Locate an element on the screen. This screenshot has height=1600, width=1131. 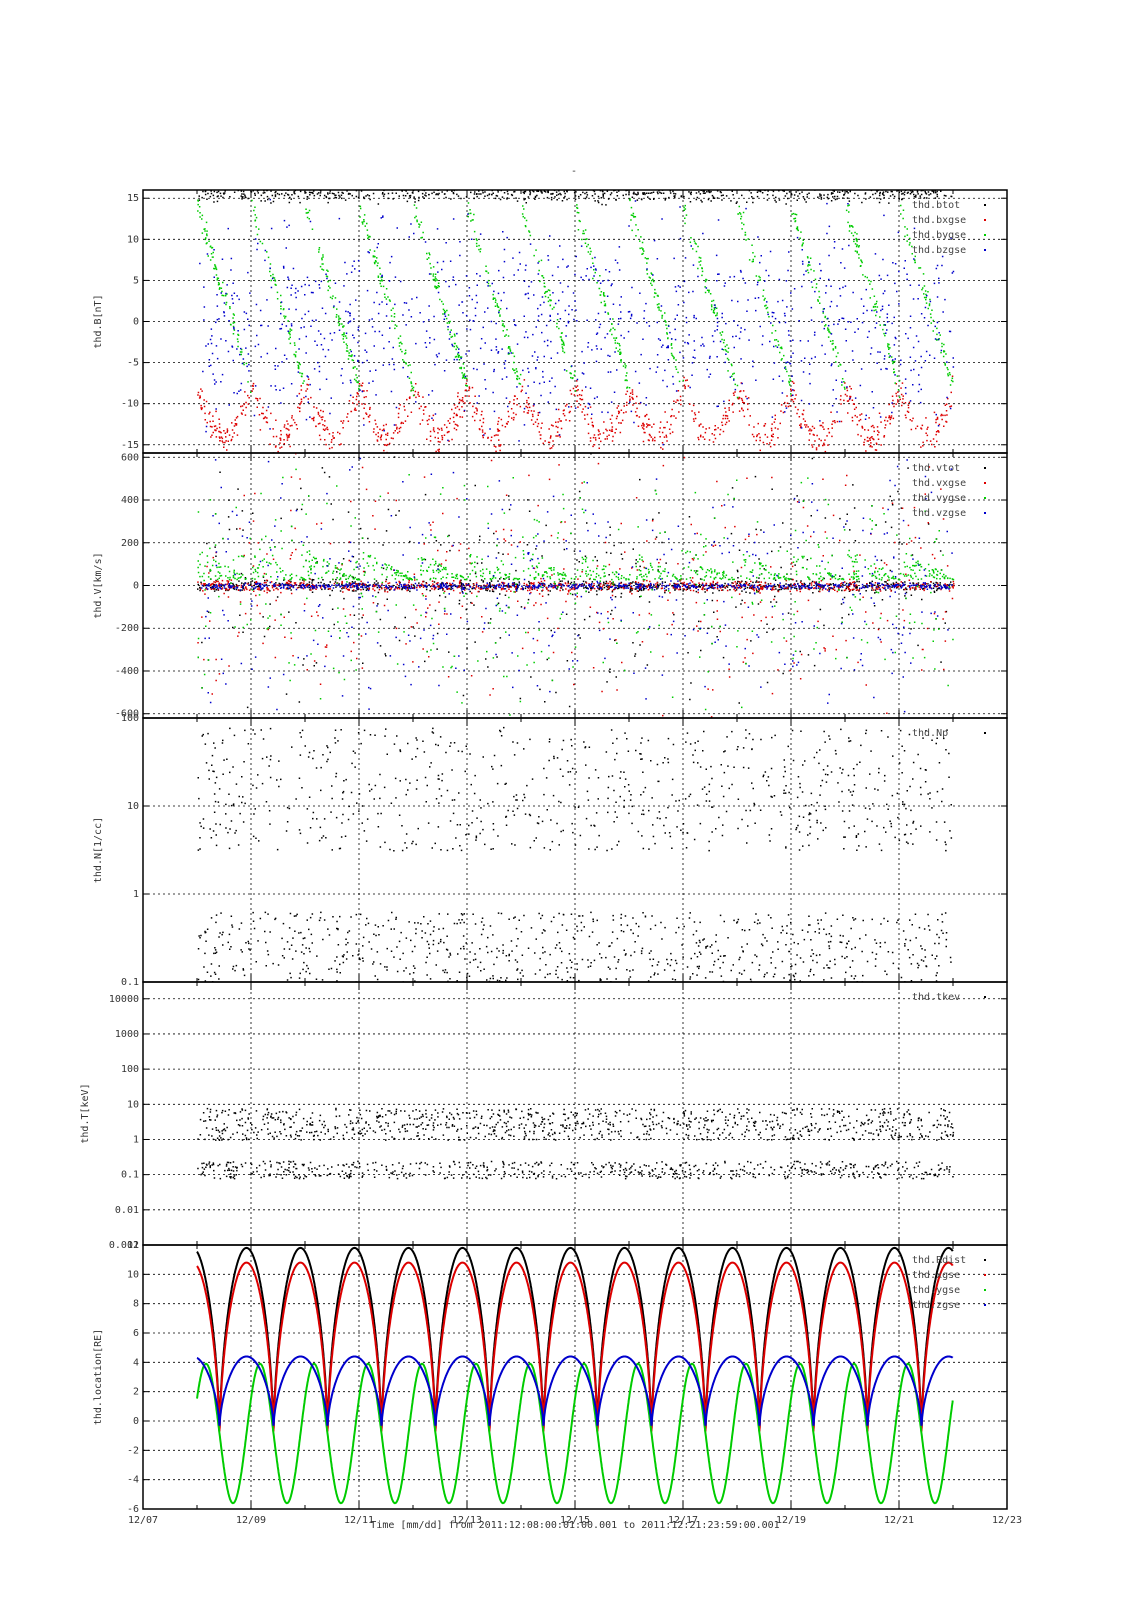
y-axis-label: thd.N[1/cc] is located at coordinates (98, 850).